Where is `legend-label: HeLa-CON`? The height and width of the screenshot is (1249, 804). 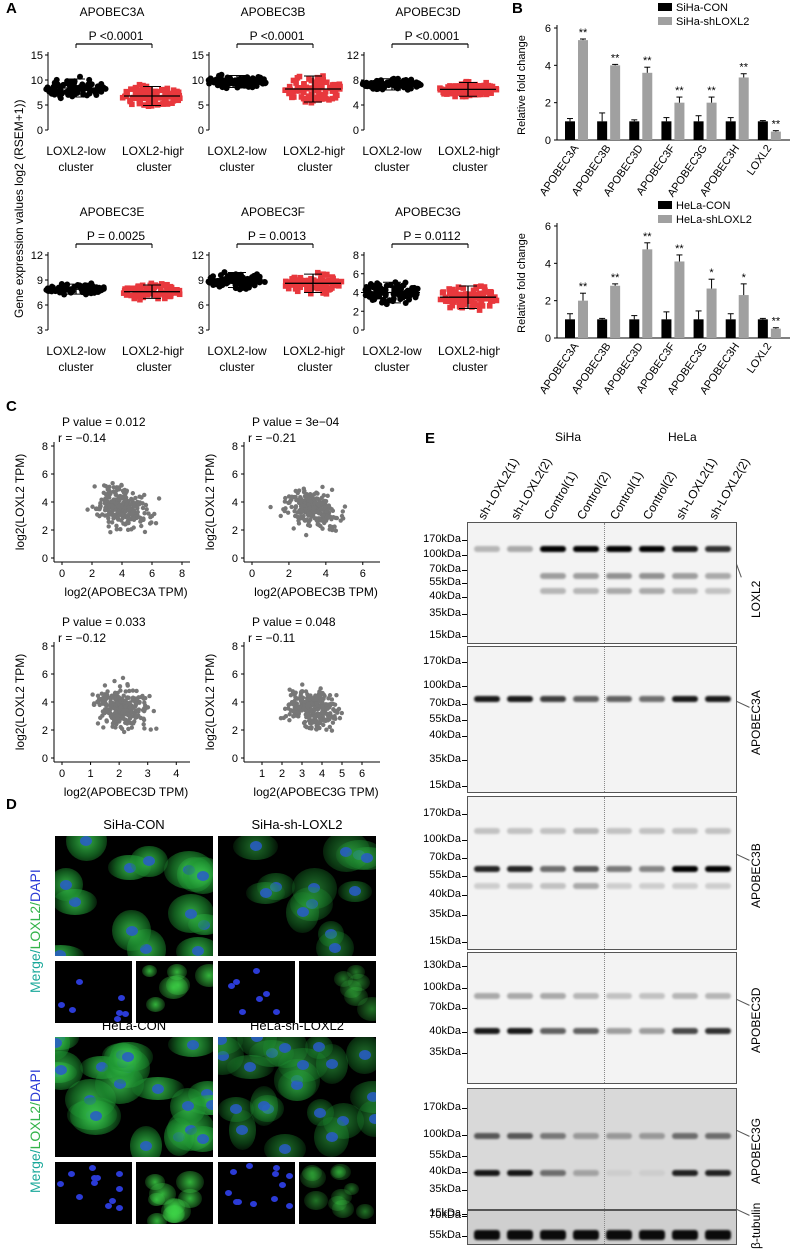
legend-label: HeLa-CON is located at coordinates (703, 206).